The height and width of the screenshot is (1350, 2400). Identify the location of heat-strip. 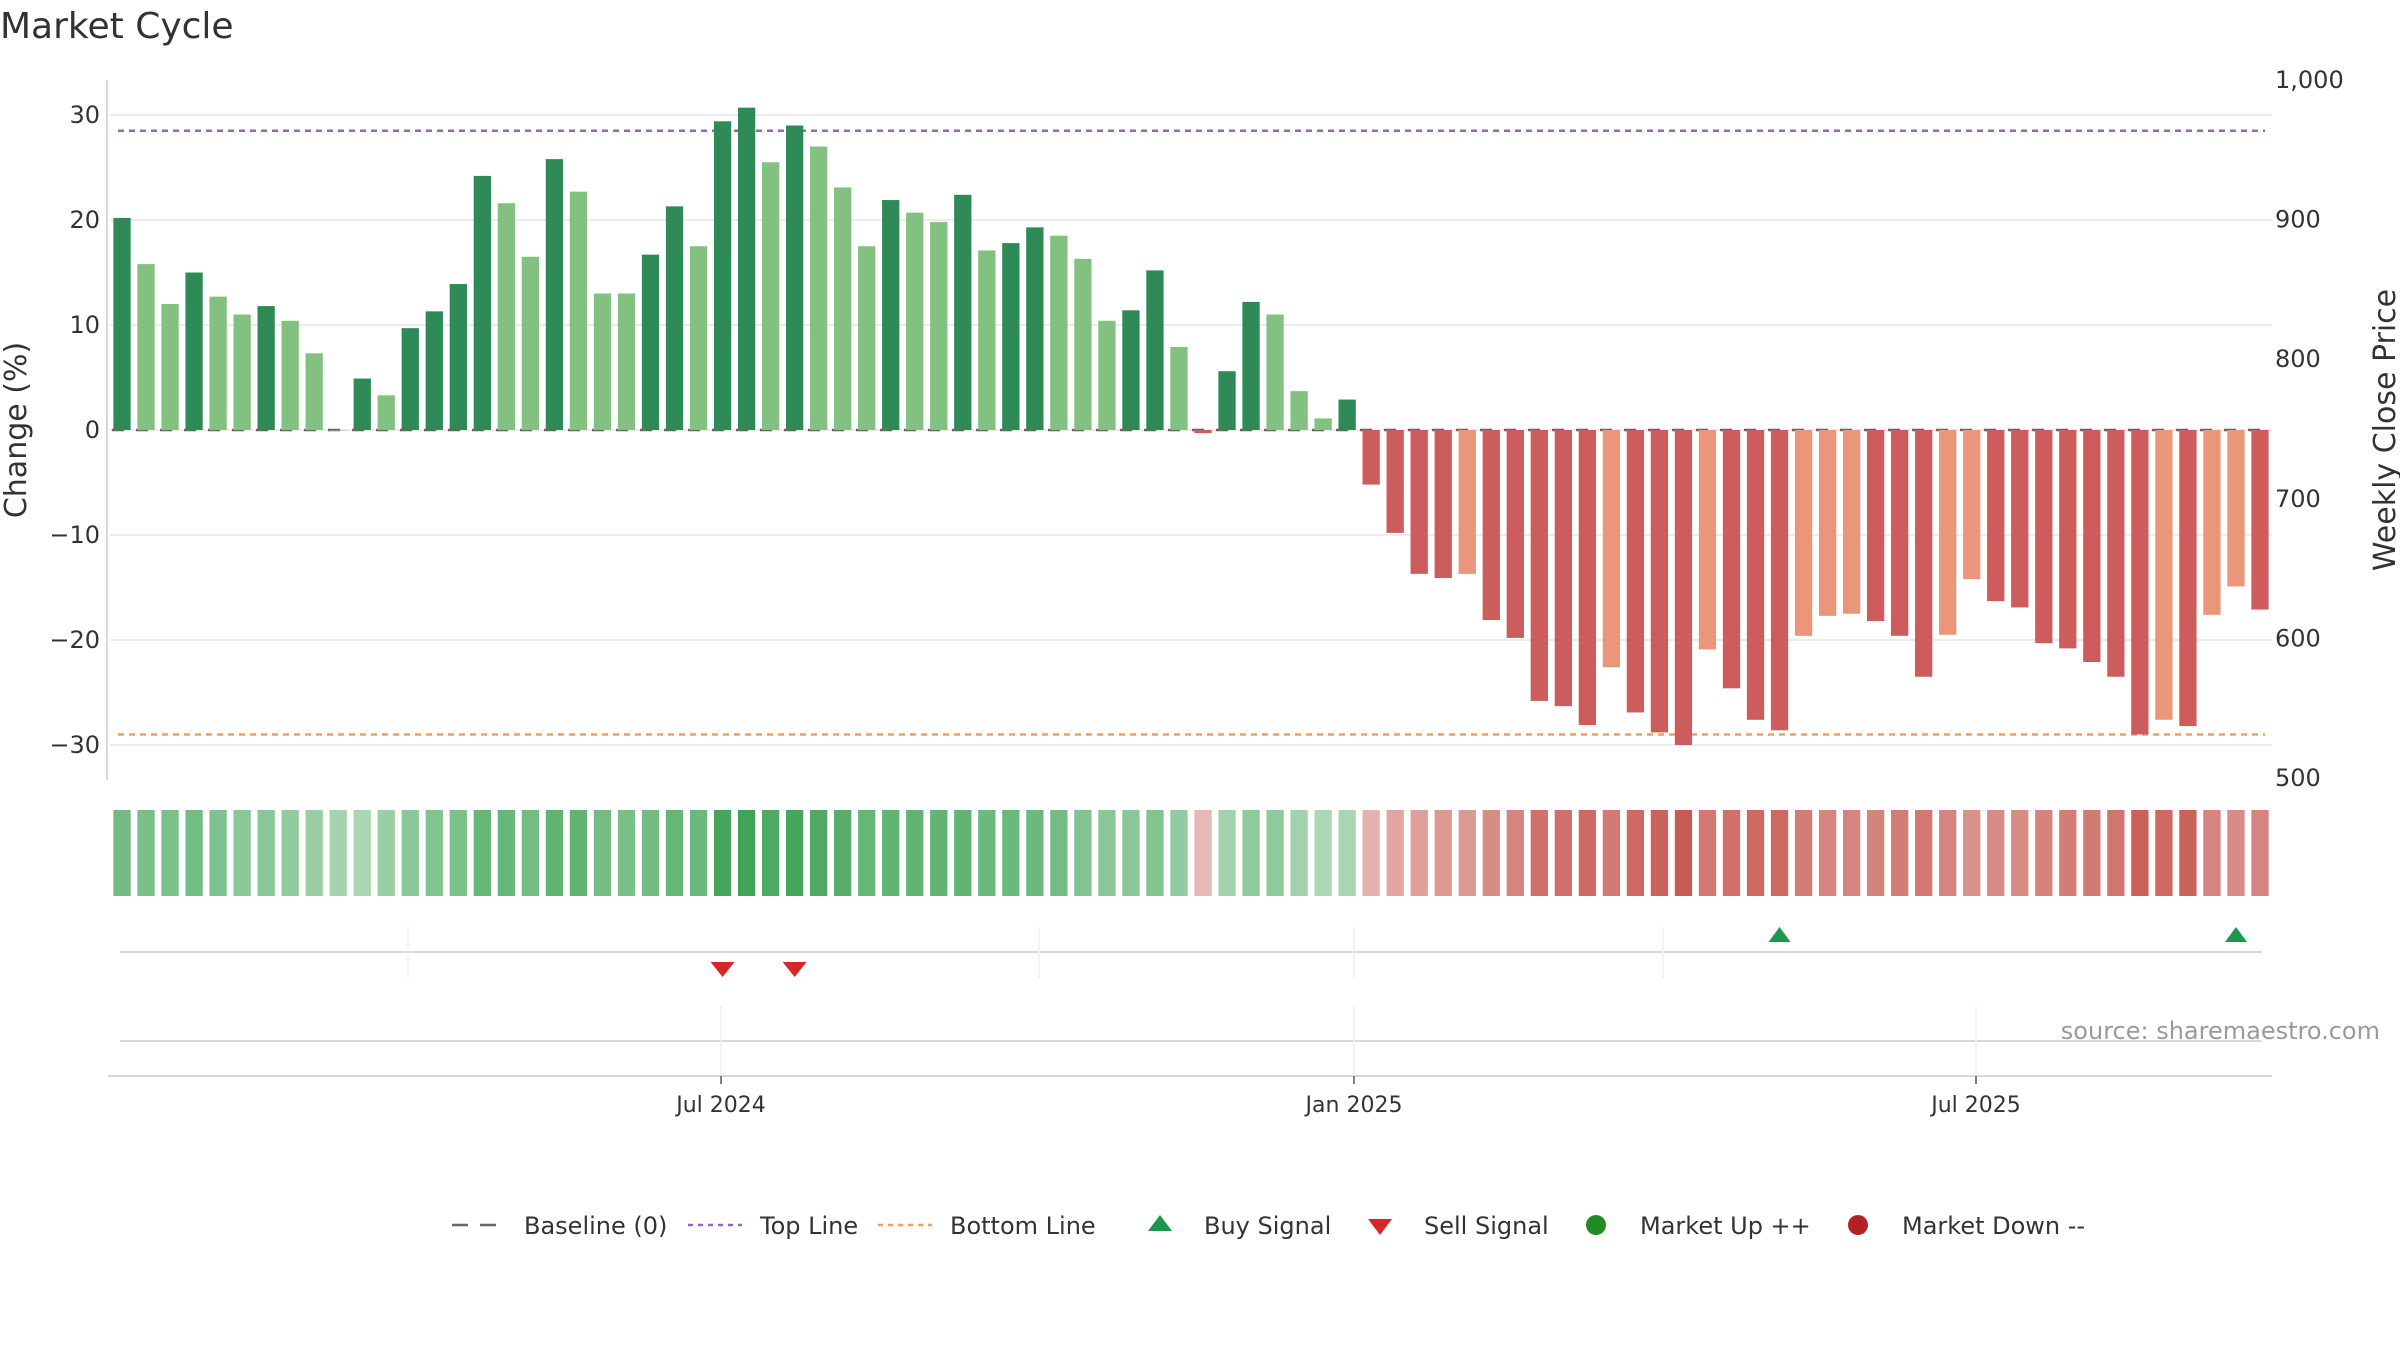
(1191, 853).